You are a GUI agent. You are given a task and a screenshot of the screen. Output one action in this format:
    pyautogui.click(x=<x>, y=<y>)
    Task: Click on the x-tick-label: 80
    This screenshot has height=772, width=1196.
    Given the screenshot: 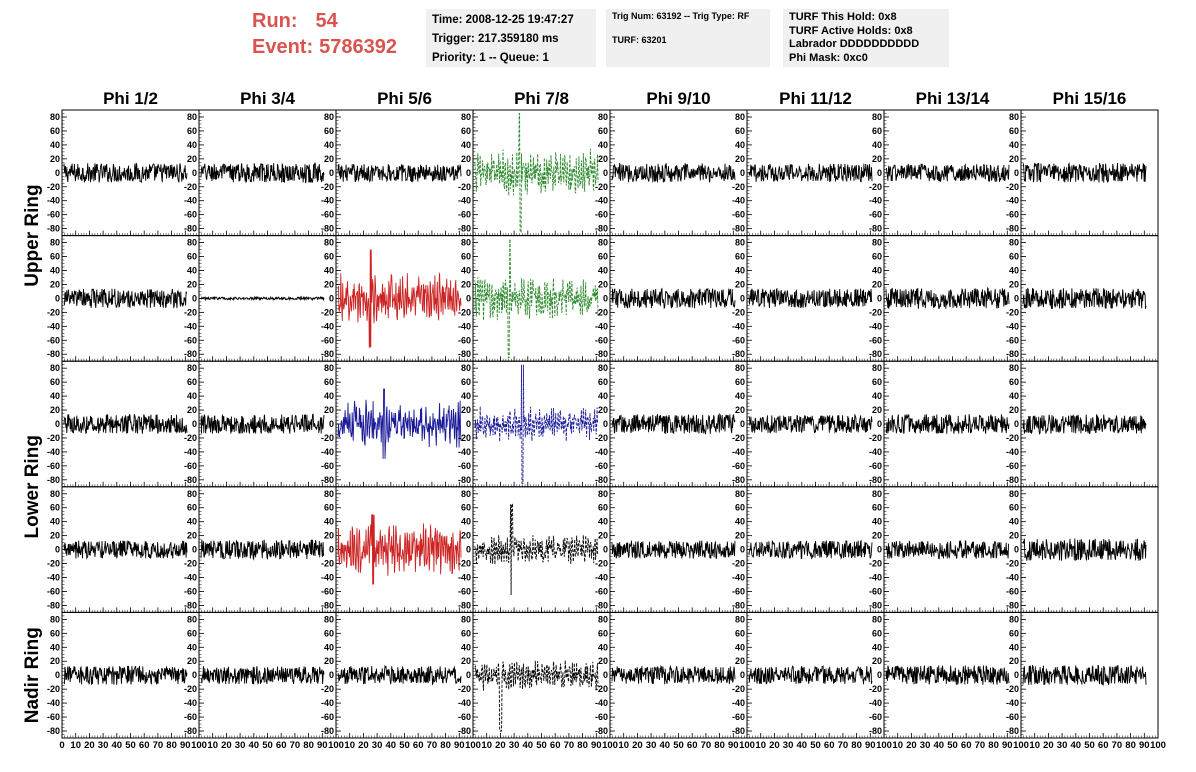 What is the action you would take?
    pyautogui.click(x=856, y=745)
    